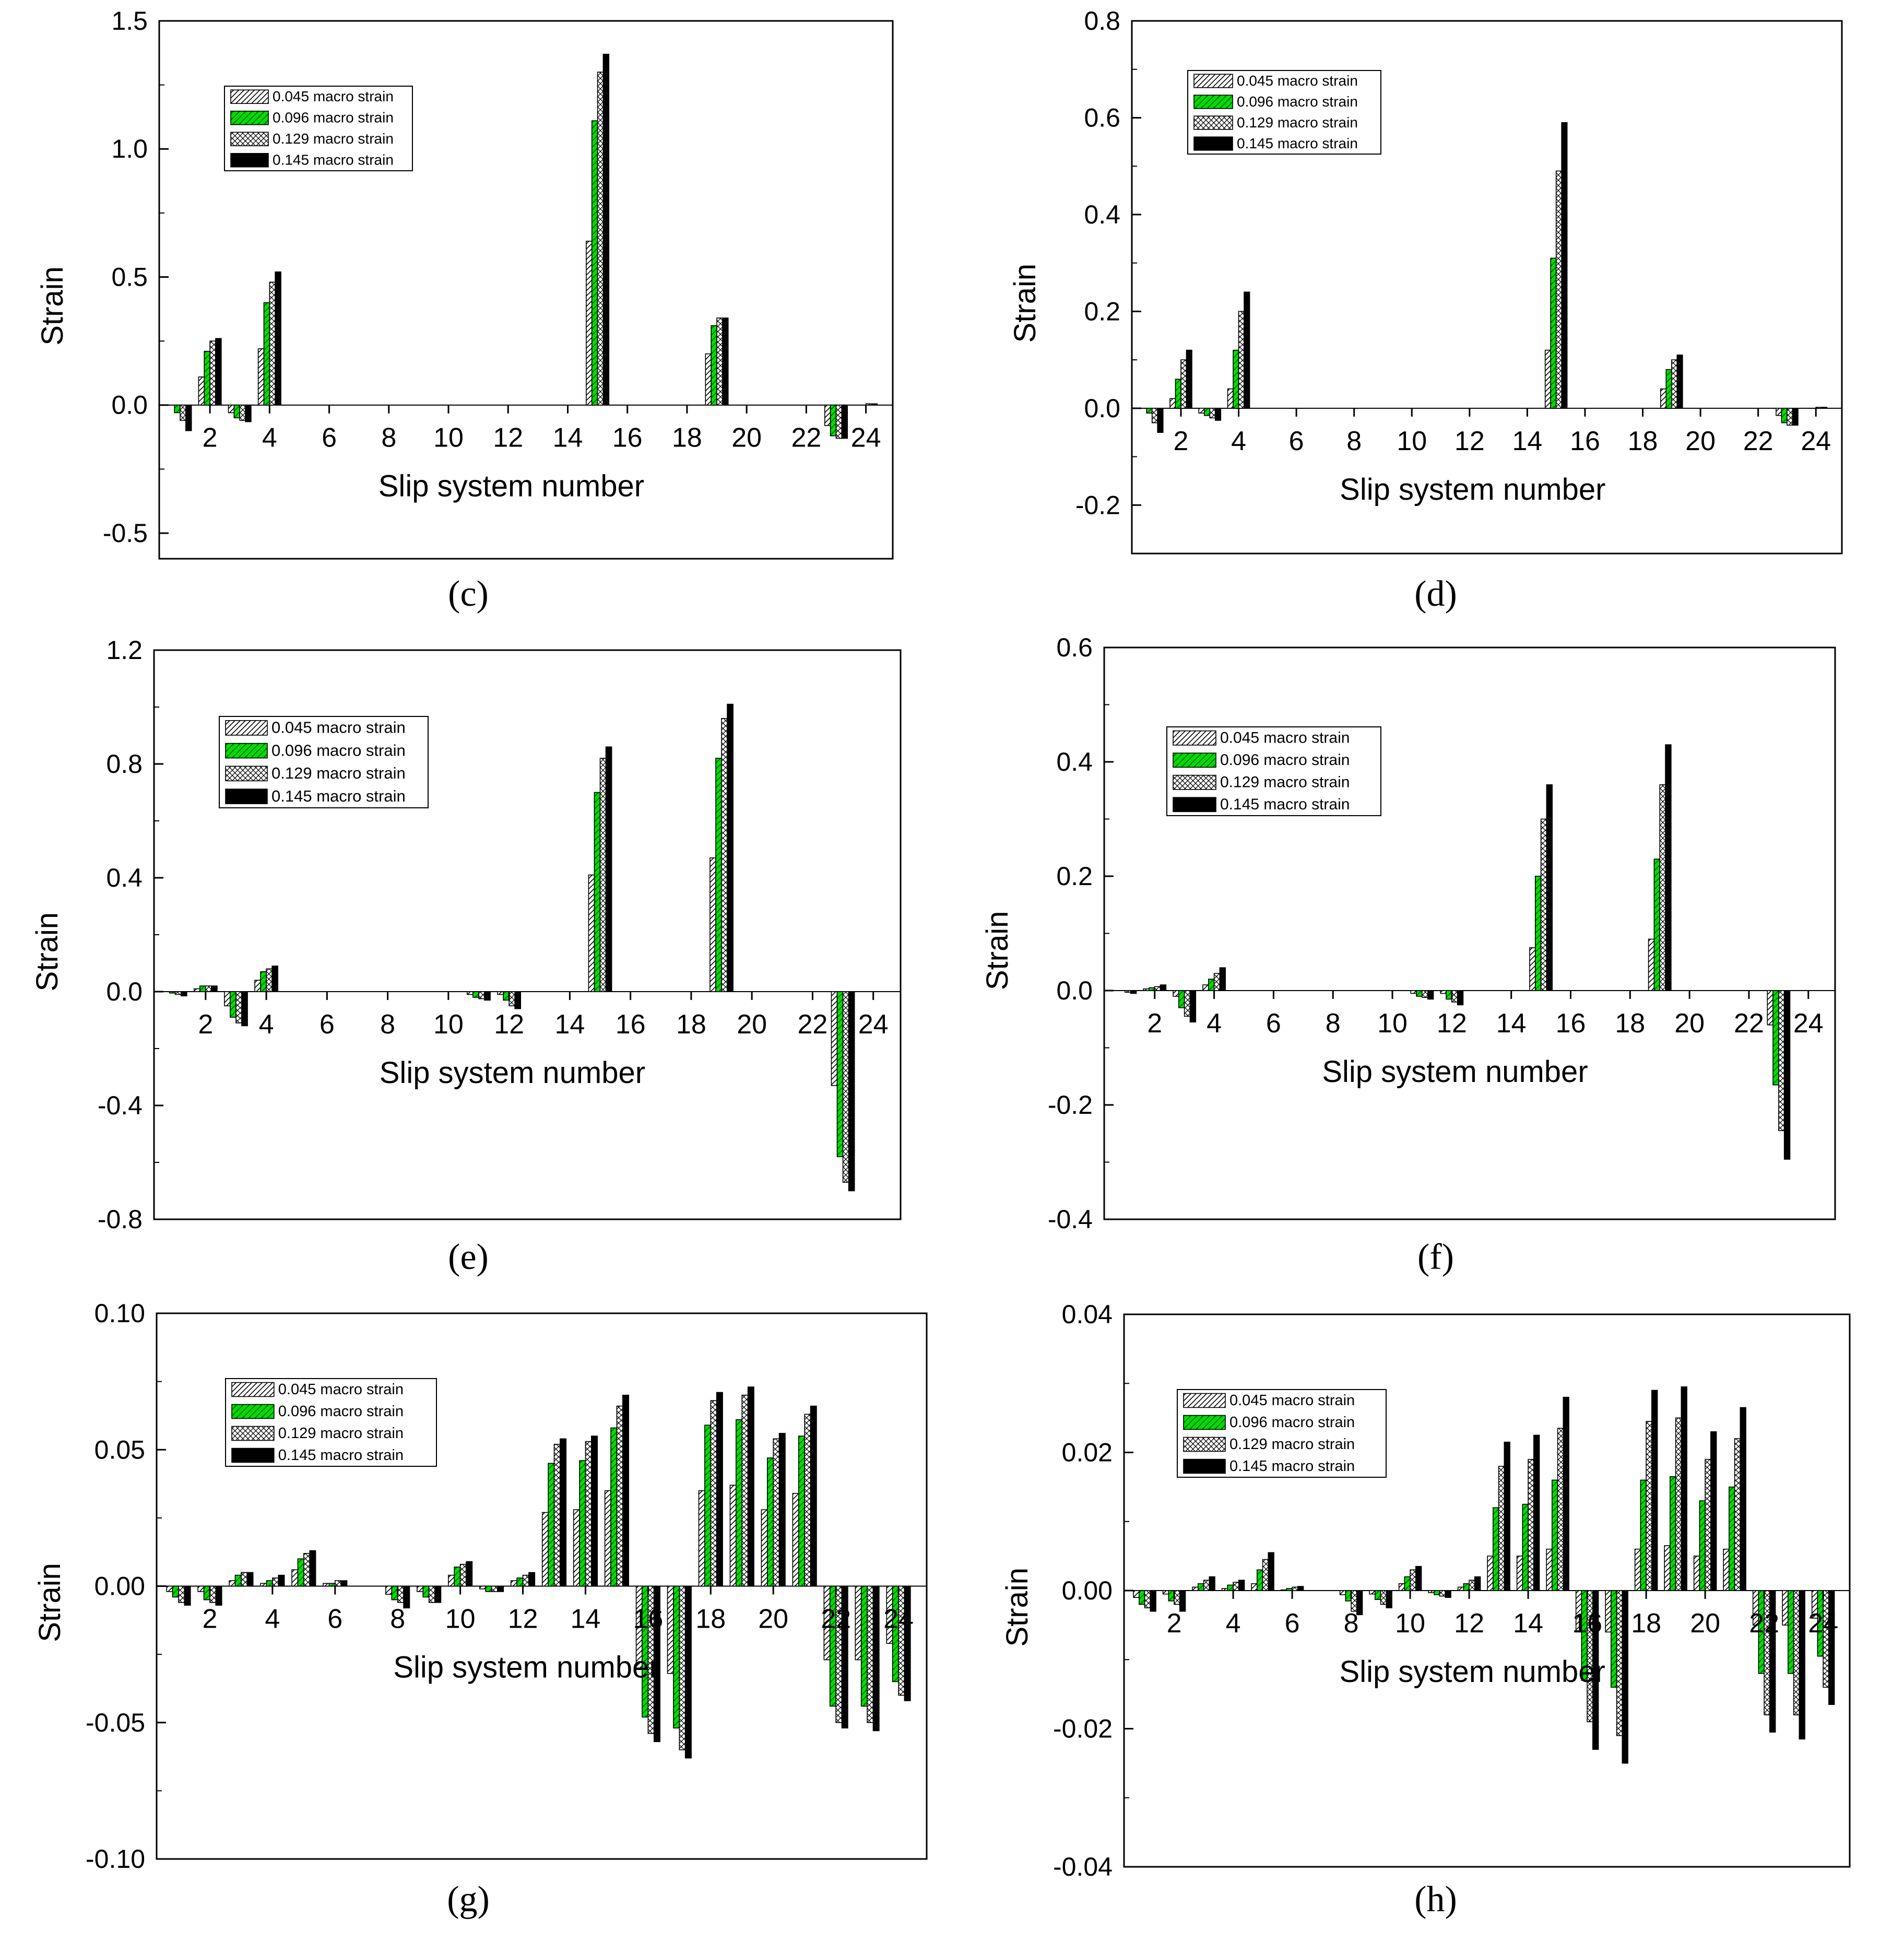  I want to click on bar-d-s3-n19, so click(1674, 384).